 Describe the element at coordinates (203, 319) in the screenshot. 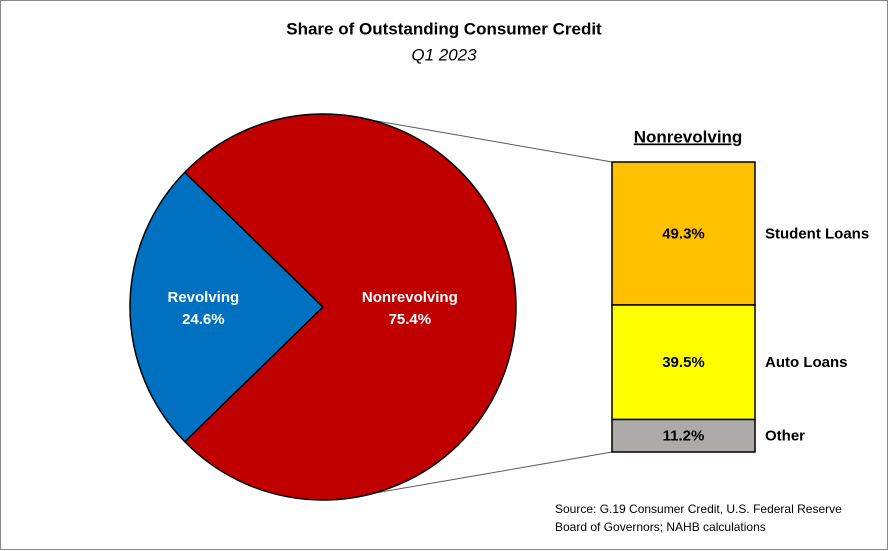

I see `slice-value-label: 24.6%` at that location.